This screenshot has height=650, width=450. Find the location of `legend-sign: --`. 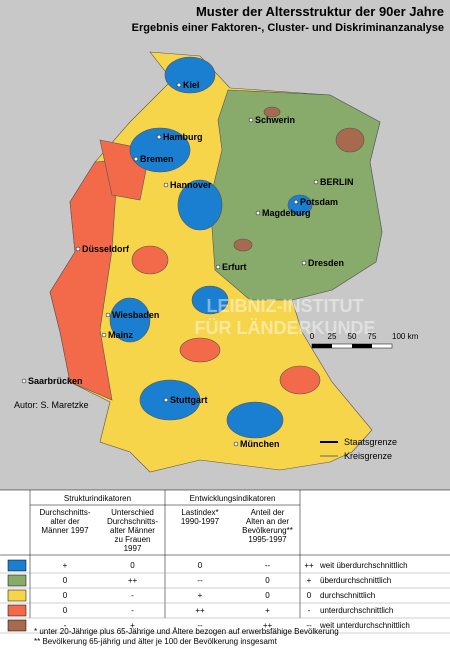

legend-sign: -- is located at coordinates (309, 625).